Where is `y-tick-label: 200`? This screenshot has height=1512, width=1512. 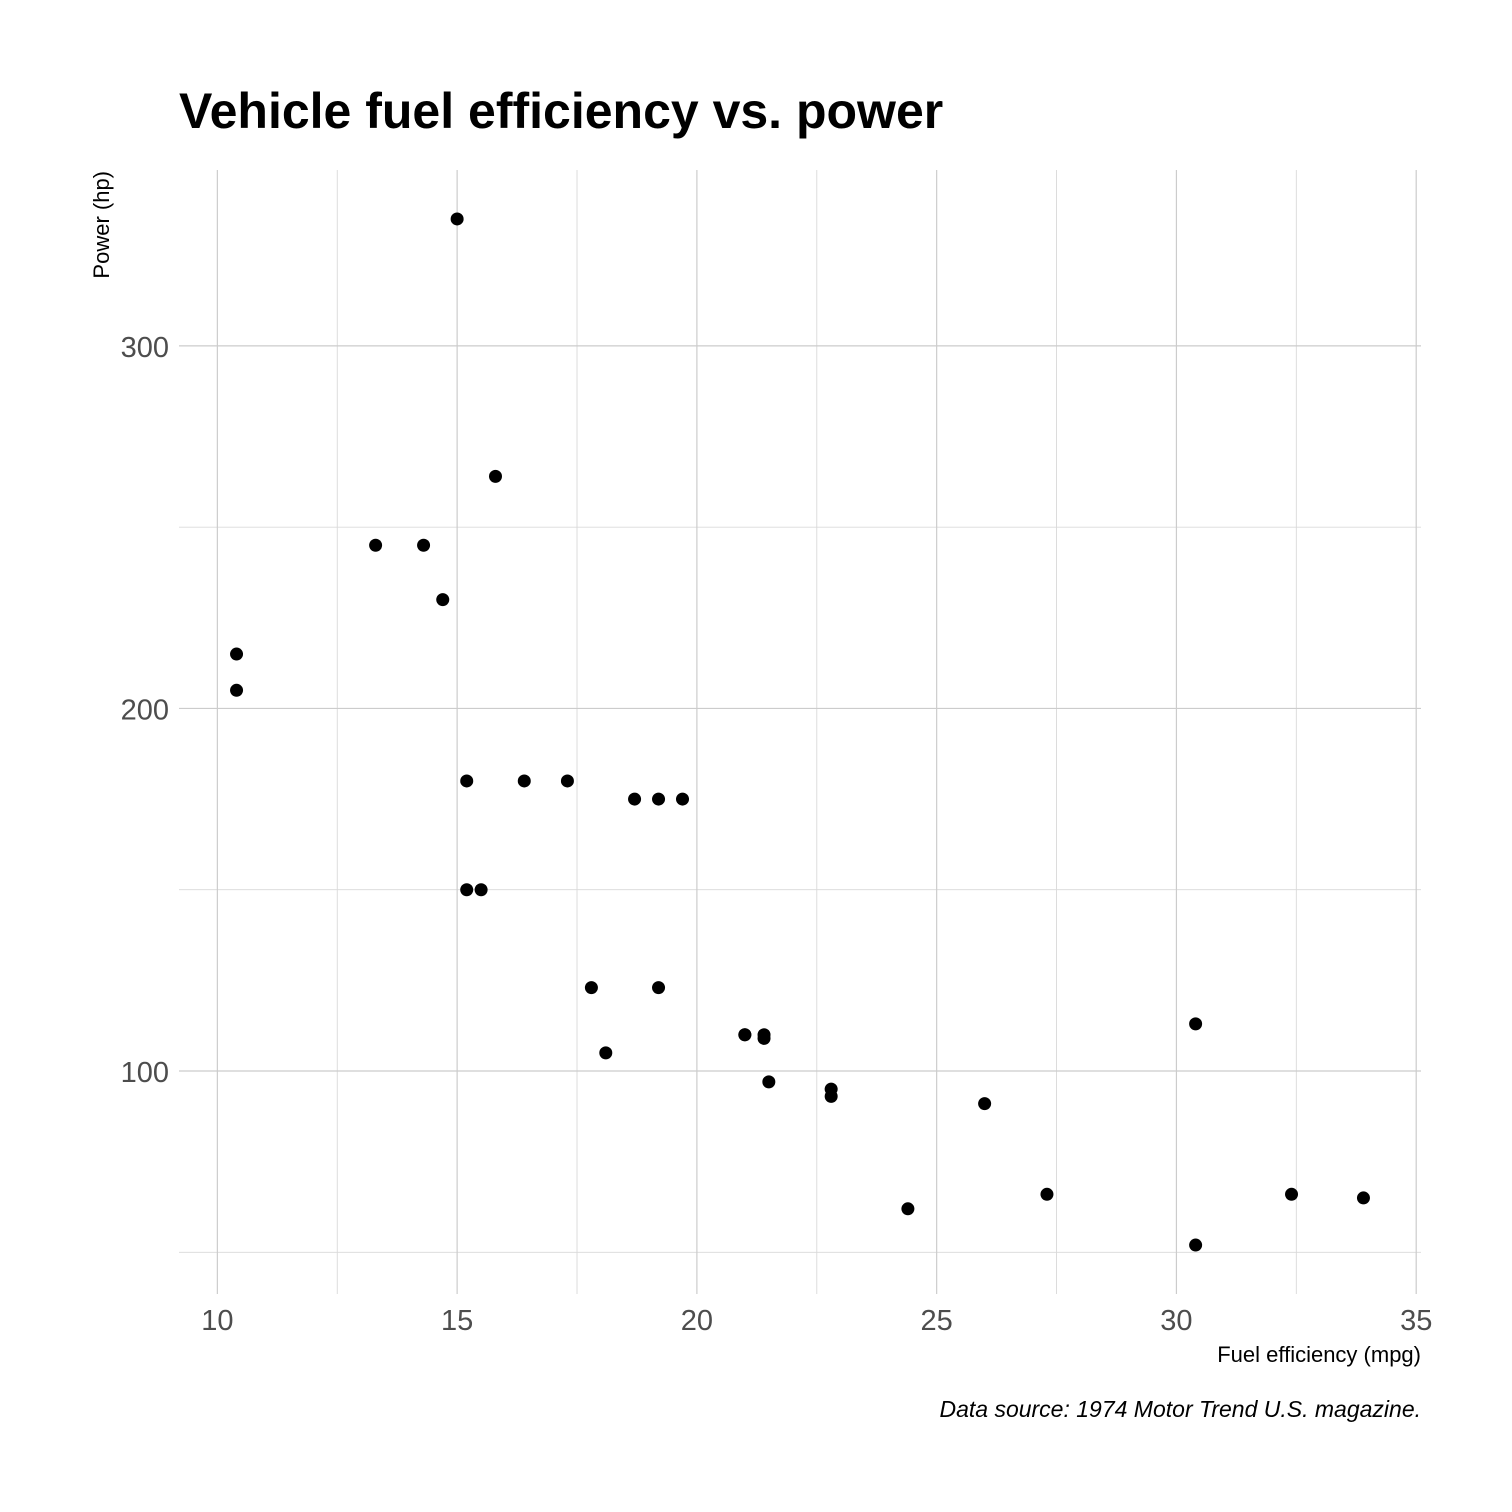 y-tick-label: 200 is located at coordinates (145, 710).